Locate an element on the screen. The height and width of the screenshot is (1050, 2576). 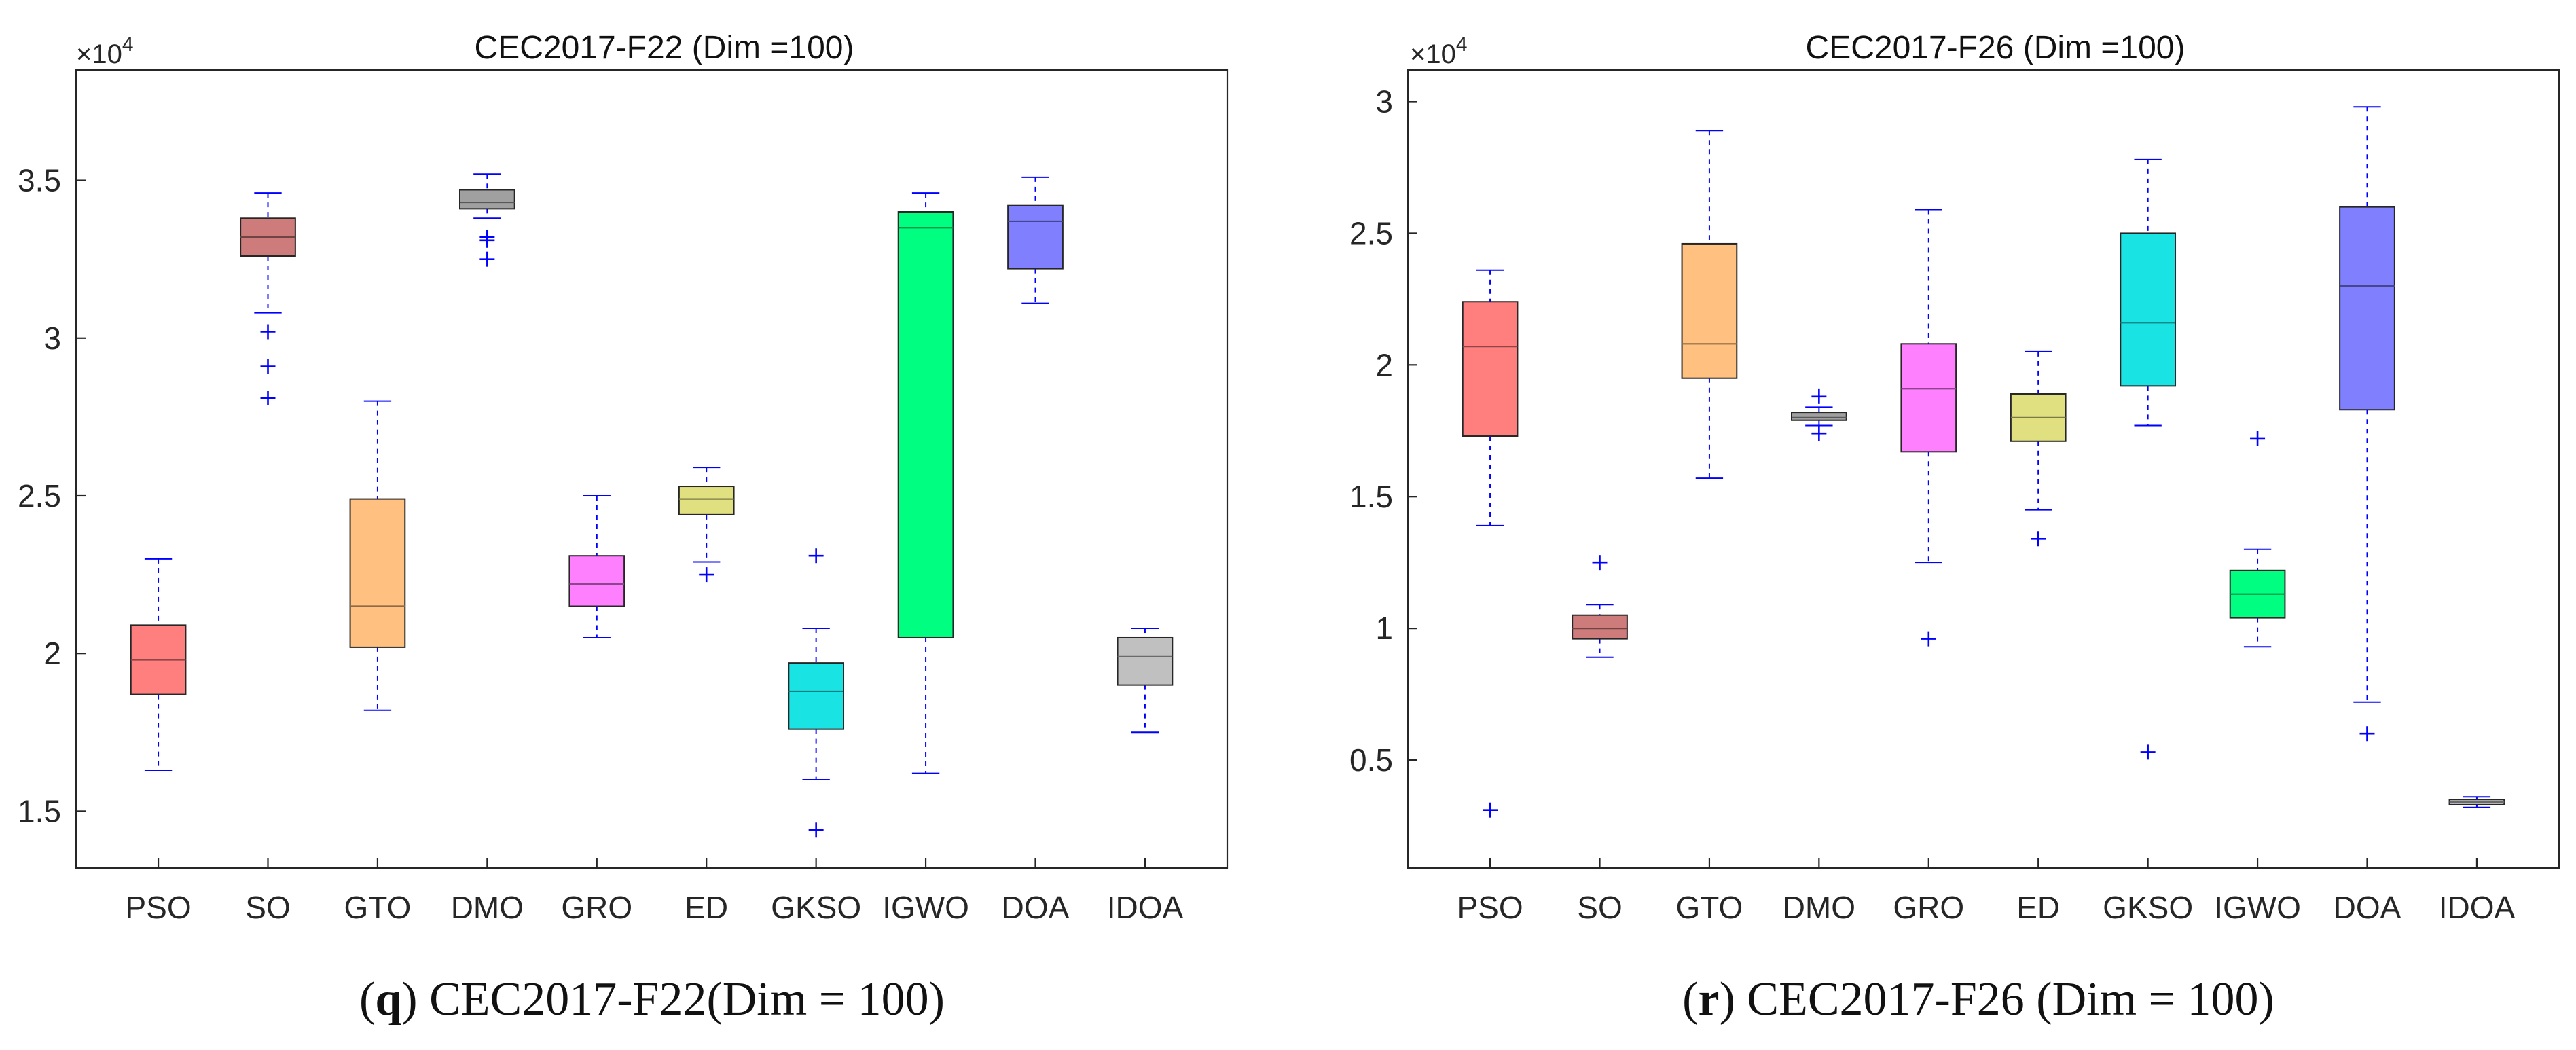
x-tick-label-f22: DOA is located at coordinates (1036, 907).